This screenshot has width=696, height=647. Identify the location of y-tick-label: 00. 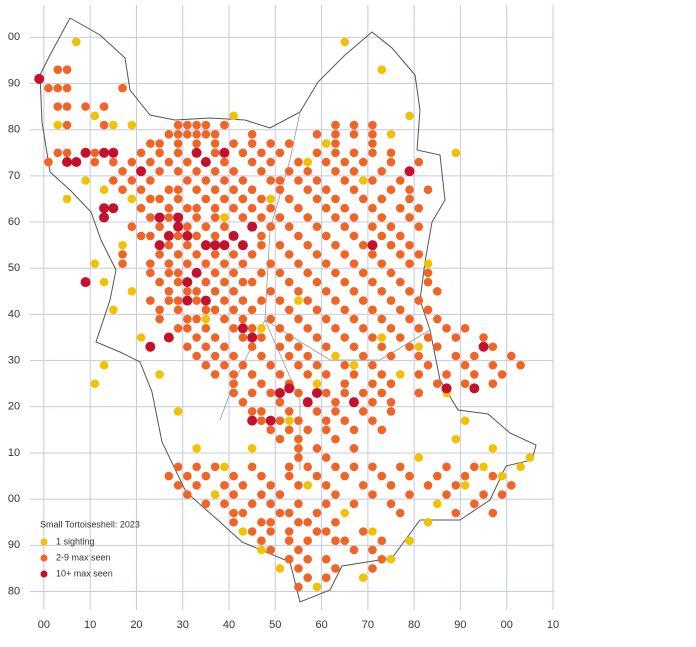
(14, 37).